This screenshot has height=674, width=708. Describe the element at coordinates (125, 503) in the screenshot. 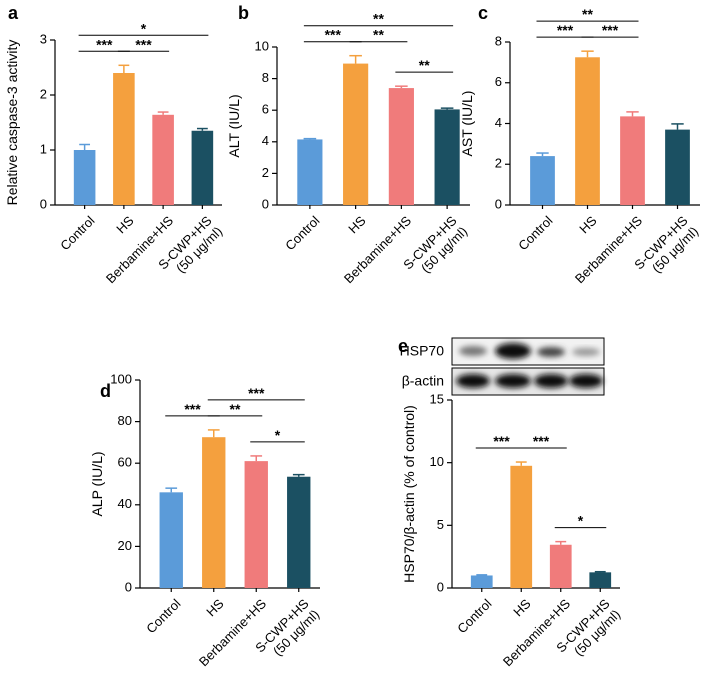

I see `y-tick-label: 40` at that location.